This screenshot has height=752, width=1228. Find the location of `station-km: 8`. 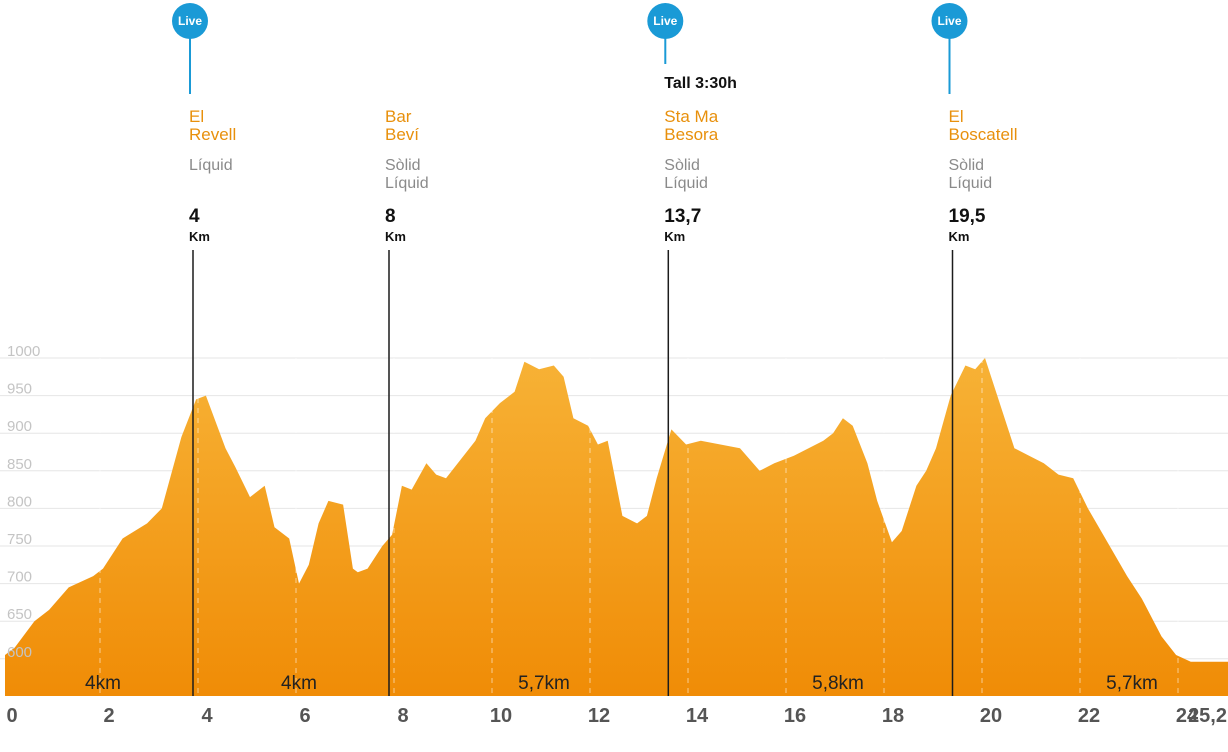

station-km: 8 is located at coordinates (390, 216).